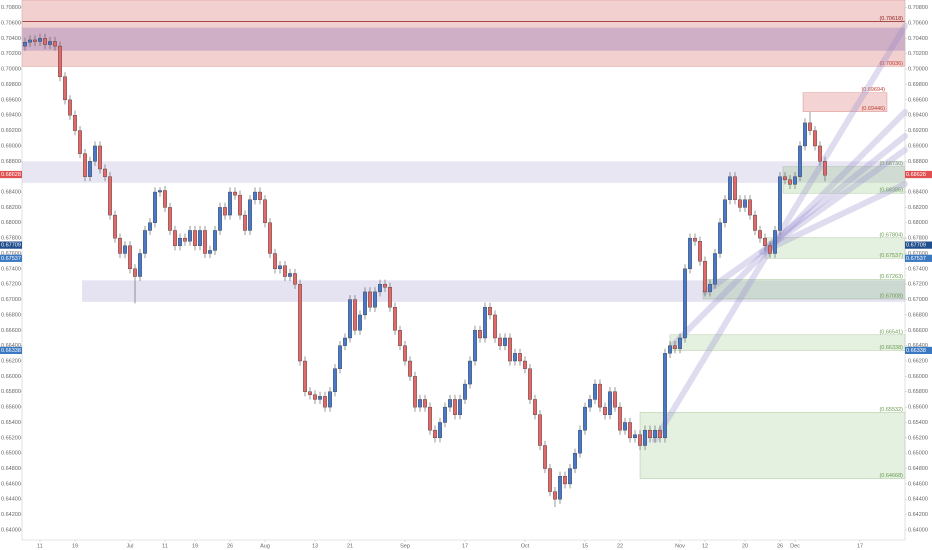 Image resolution: width=932 pixels, height=550 pixels. What do you see at coordinates (11, 54) in the screenshot?
I see `y-tick-label: 0.70200` at bounding box center [11, 54].